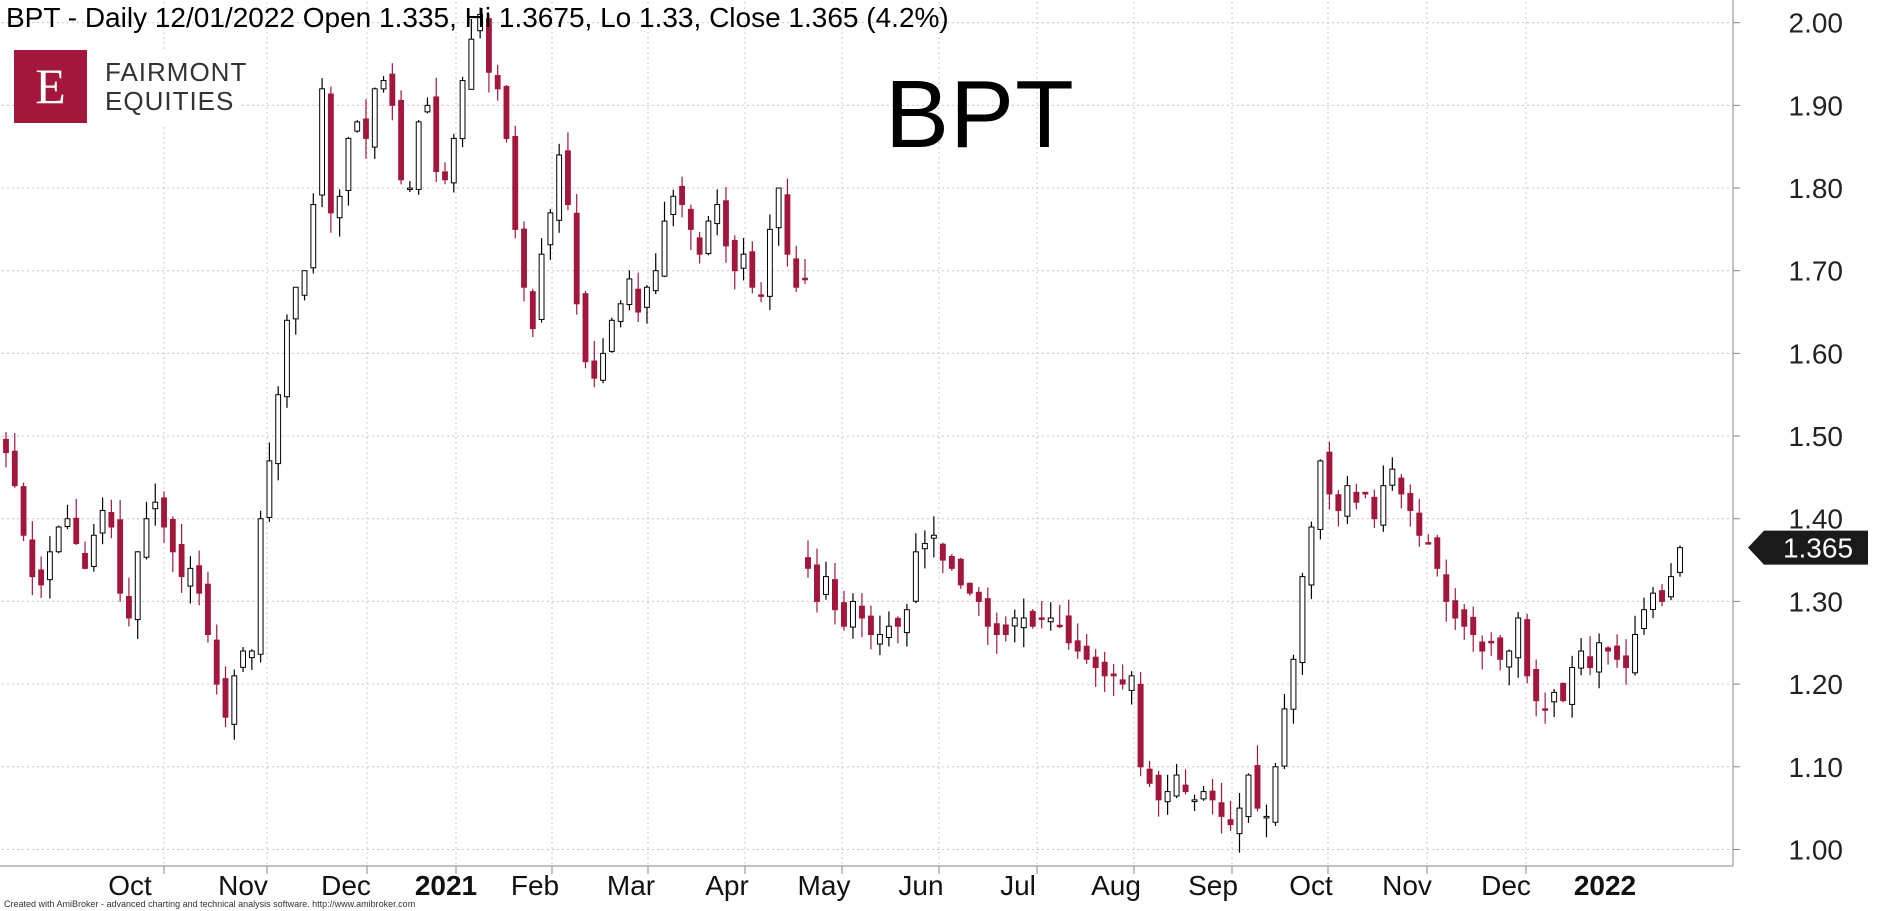 The image size is (1880, 911). Describe the element at coordinates (1213, 885) in the screenshot. I see `x-tick-label: Sep` at that location.